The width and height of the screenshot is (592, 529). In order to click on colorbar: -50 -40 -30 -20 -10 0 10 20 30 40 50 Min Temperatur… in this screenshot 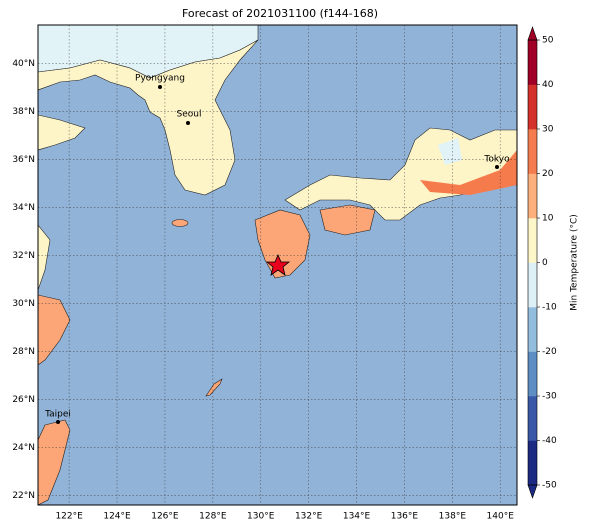, I will do `click(553, 262)`.